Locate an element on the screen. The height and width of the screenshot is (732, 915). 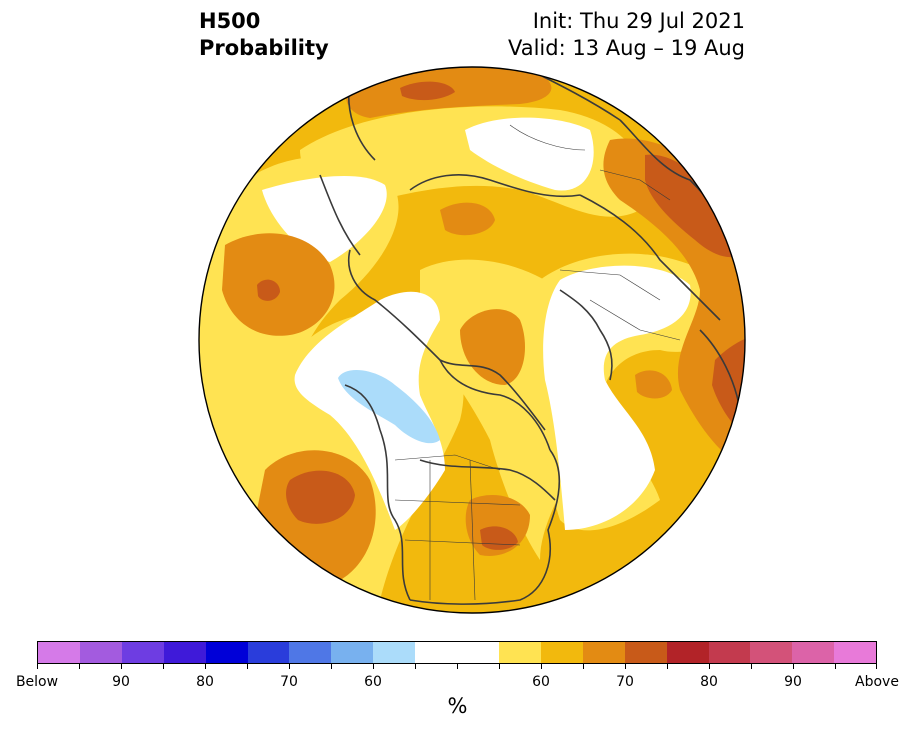
mid-north-asia is located at coordinates (467, 219).